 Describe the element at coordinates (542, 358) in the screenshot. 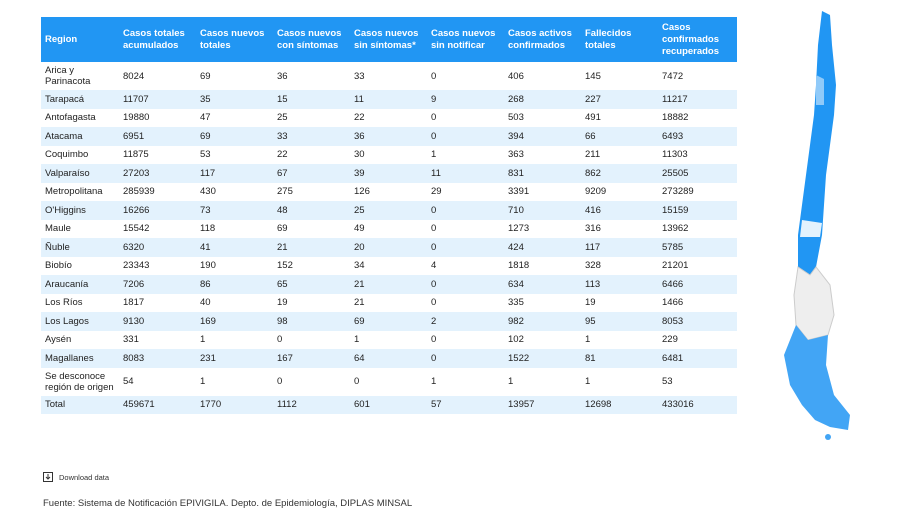

I see `value-cell: 1522` at that location.